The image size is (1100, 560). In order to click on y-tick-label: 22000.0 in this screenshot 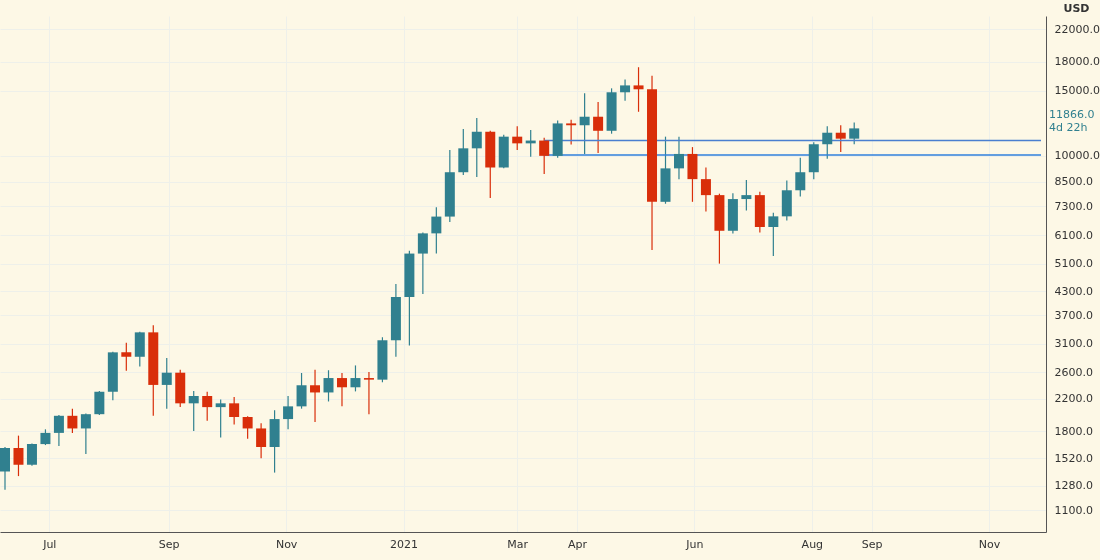, I will do `click(1077, 29)`.